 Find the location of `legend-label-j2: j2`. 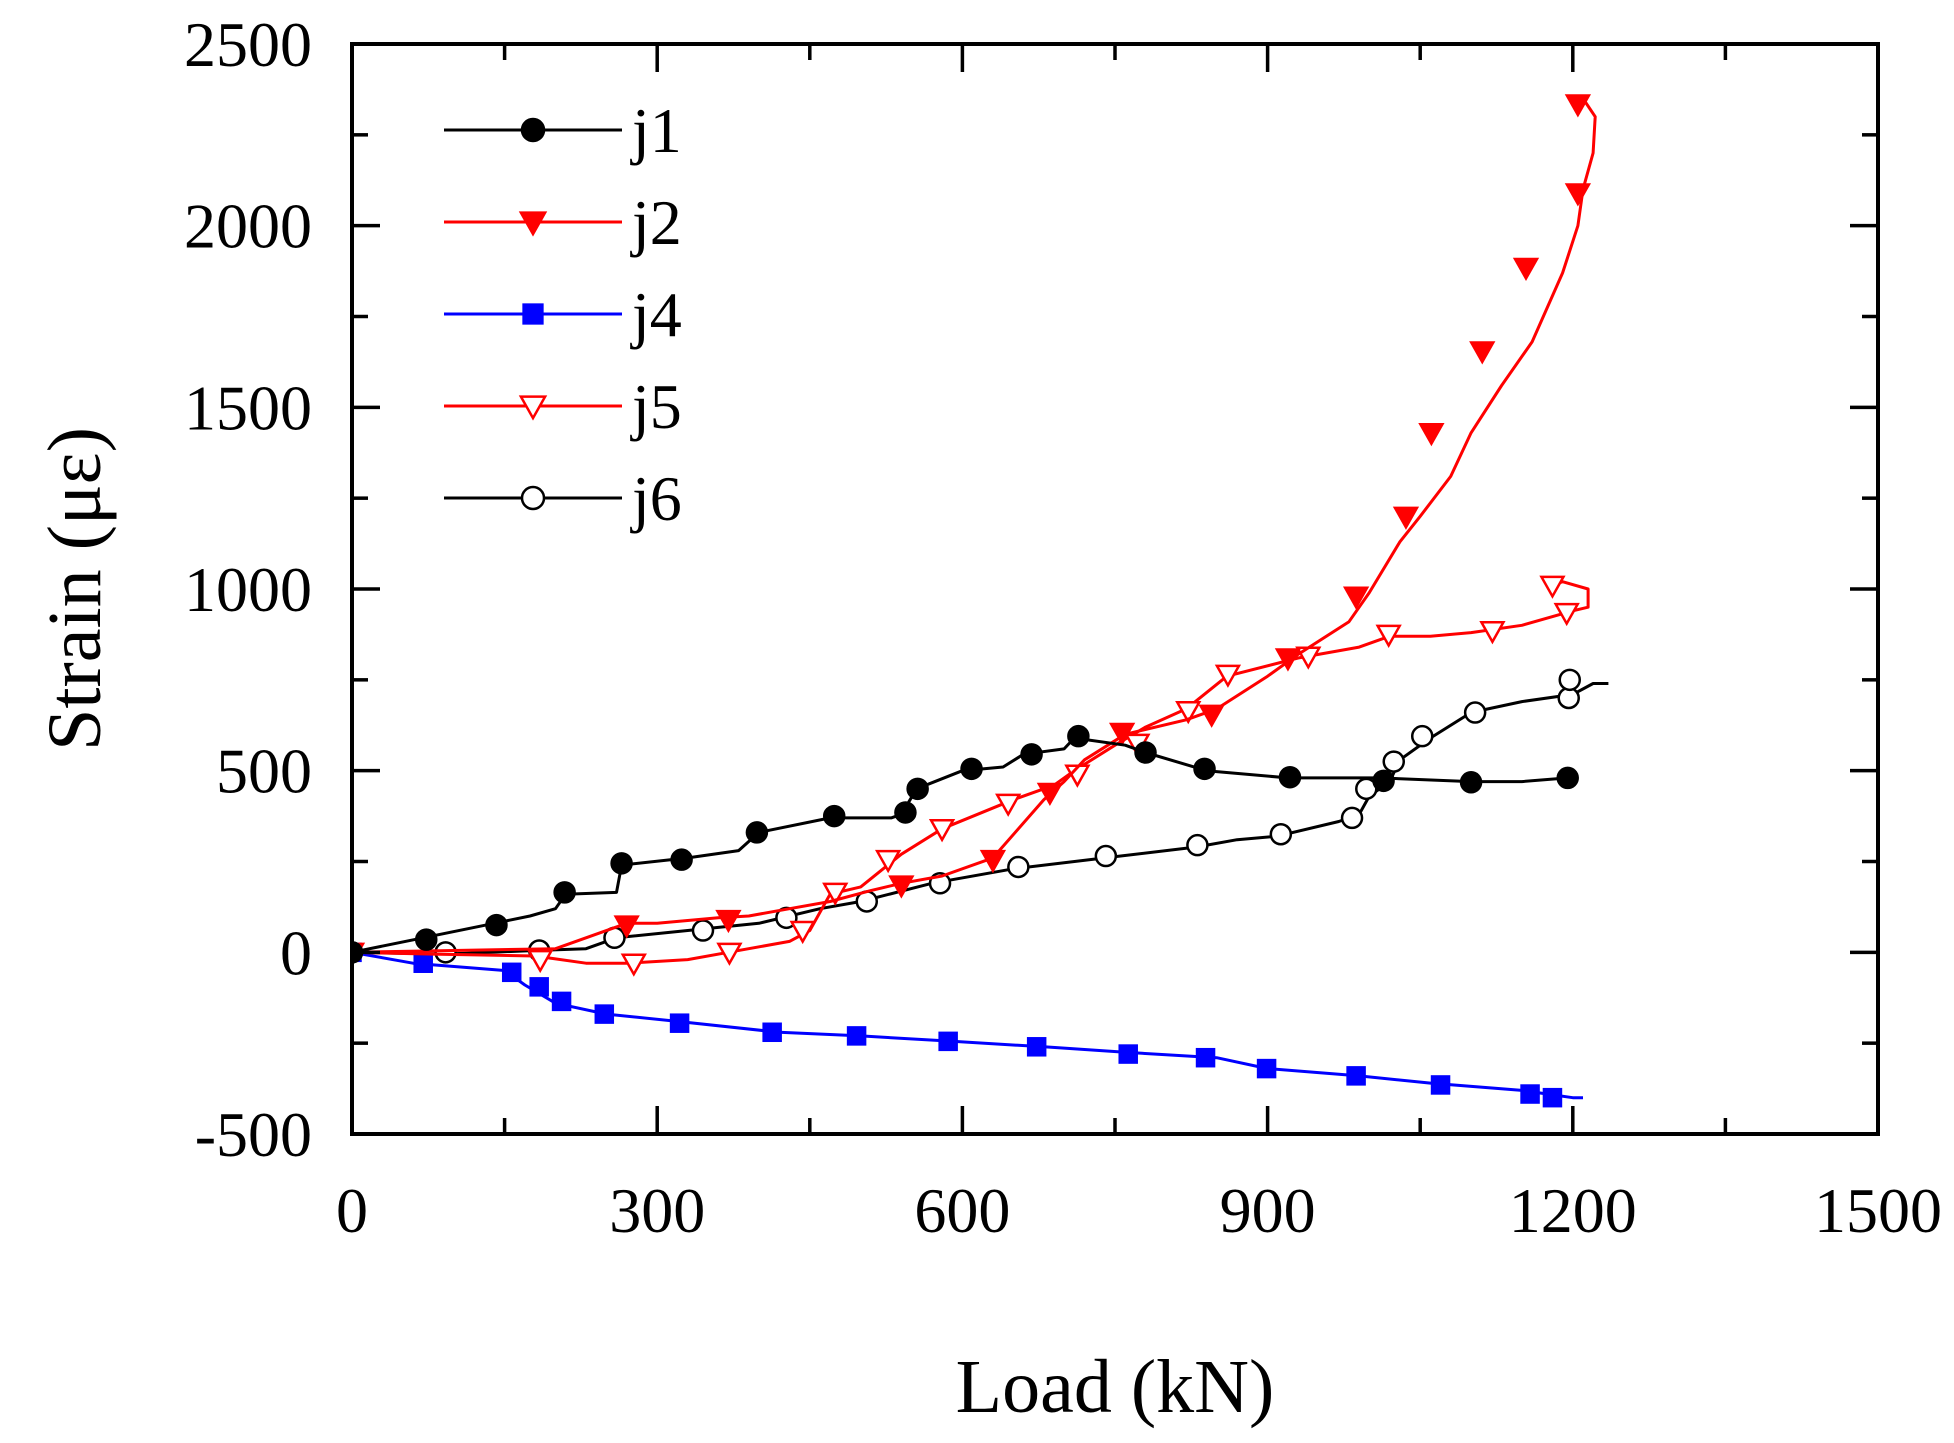

legend-label-j2: j2 is located at coordinates (656, 222).